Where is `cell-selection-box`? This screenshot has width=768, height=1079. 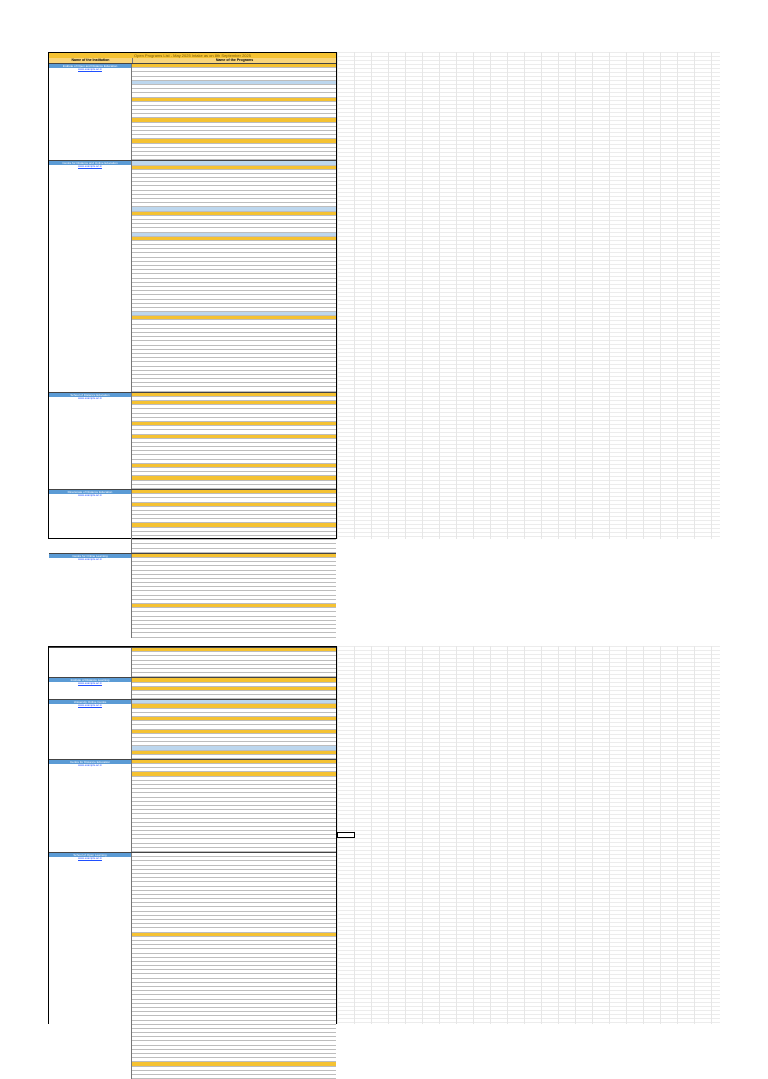
cell-selection-box is located at coordinates (346, 835).